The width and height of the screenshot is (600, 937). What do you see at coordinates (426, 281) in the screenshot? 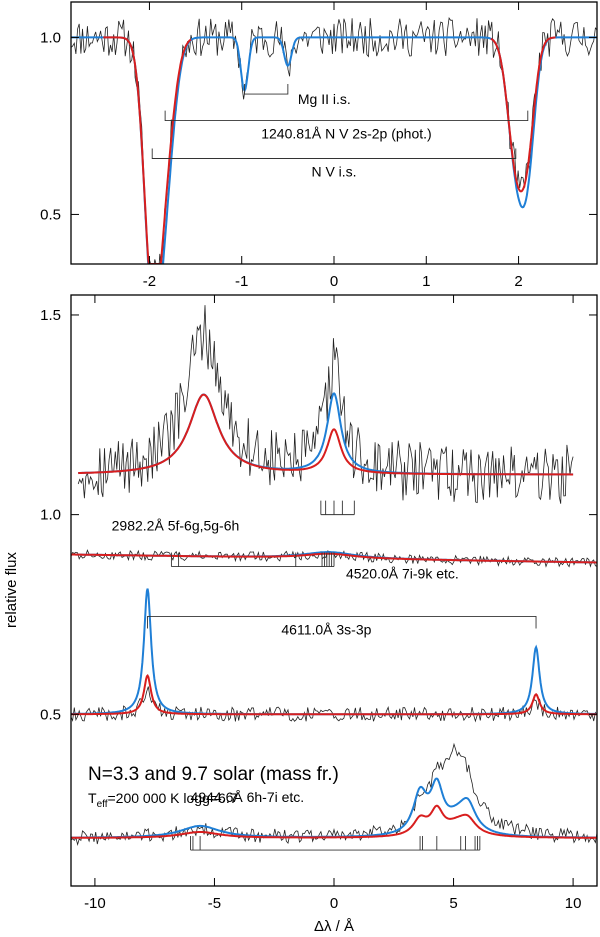
I see `top-xtick-label: 1` at bounding box center [426, 281].